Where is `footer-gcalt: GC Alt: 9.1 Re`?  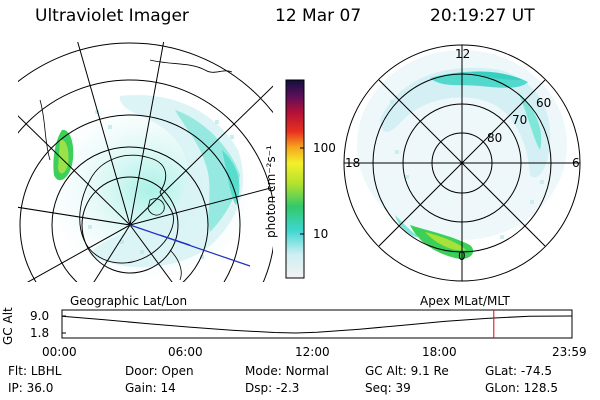
footer-gcalt: GC Alt: 9.1 Re is located at coordinates (407, 371).